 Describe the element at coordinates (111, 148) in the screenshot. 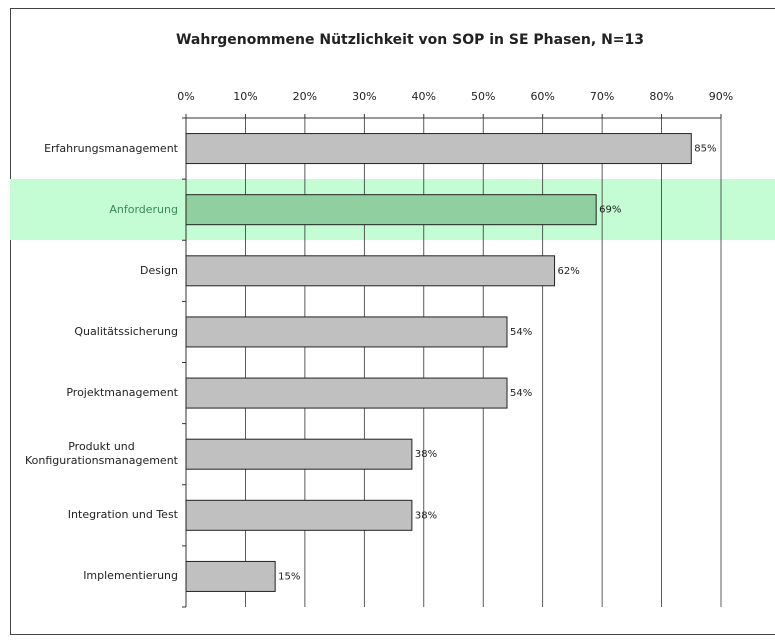

I see `y-tick-label: Erfahrungsmanagement` at that location.